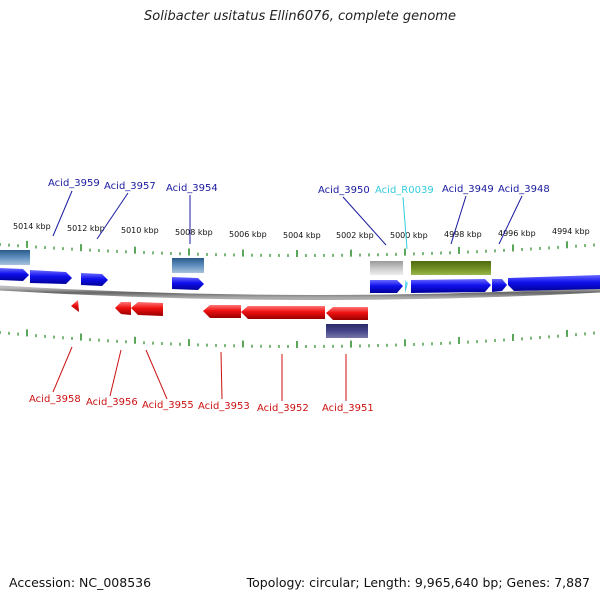  What do you see at coordinates (297, 338) in the screenshot?
I see `scale-ticks-bottom` at bounding box center [297, 338].